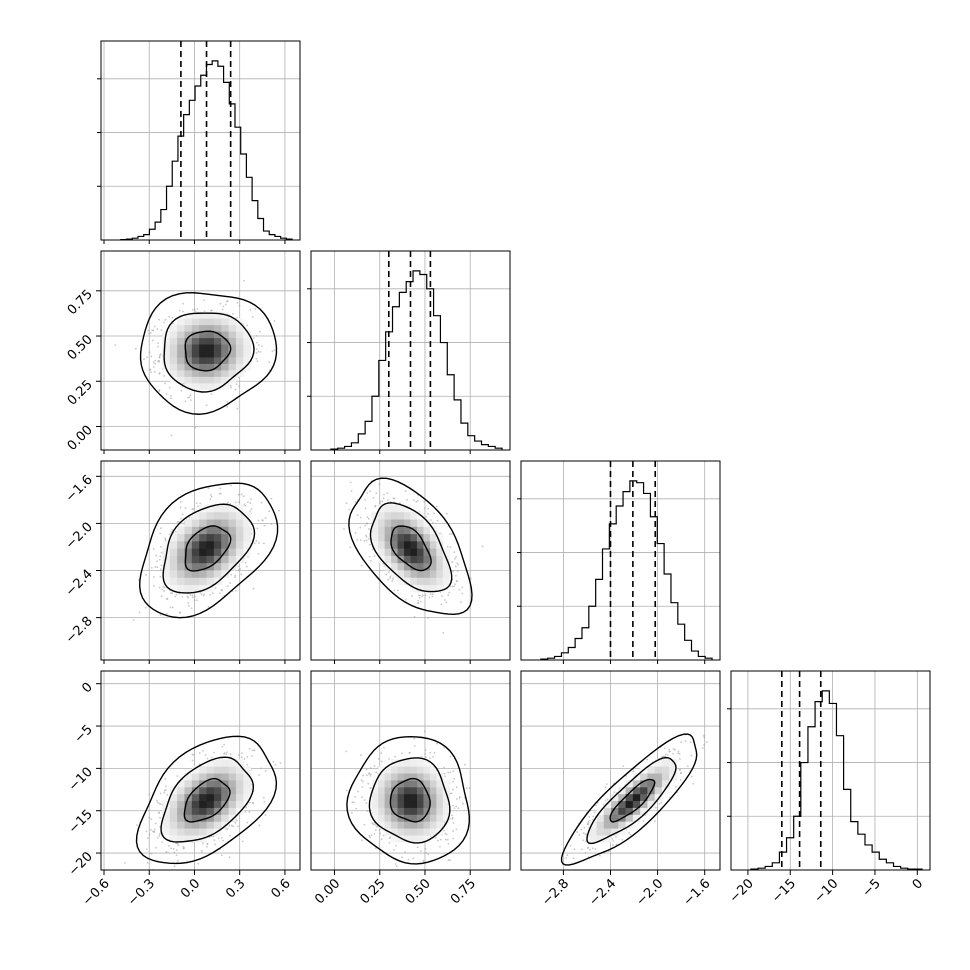 The width and height of the screenshot is (970, 970). I want to click on density-blocks, so click(410, 801).